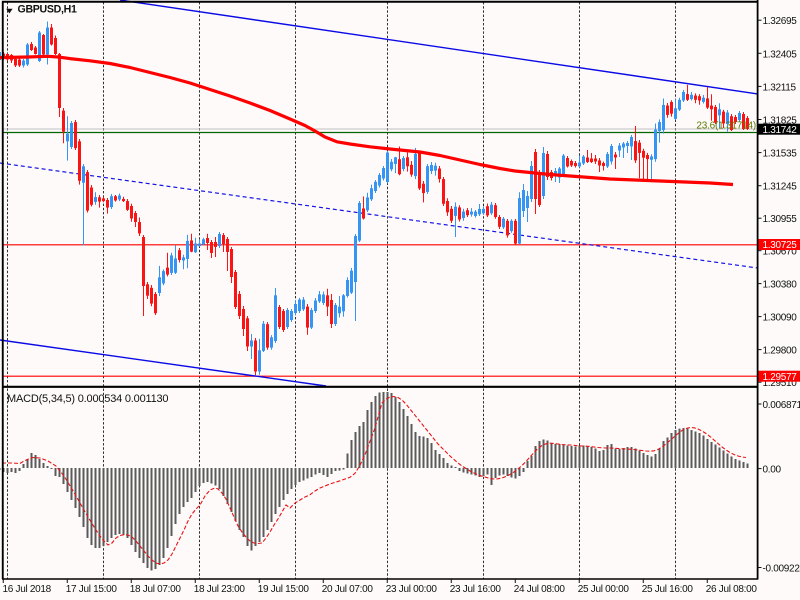 The width and height of the screenshot is (800, 600). I want to click on svg-text: GBPUSD,H1, so click(48, 10).